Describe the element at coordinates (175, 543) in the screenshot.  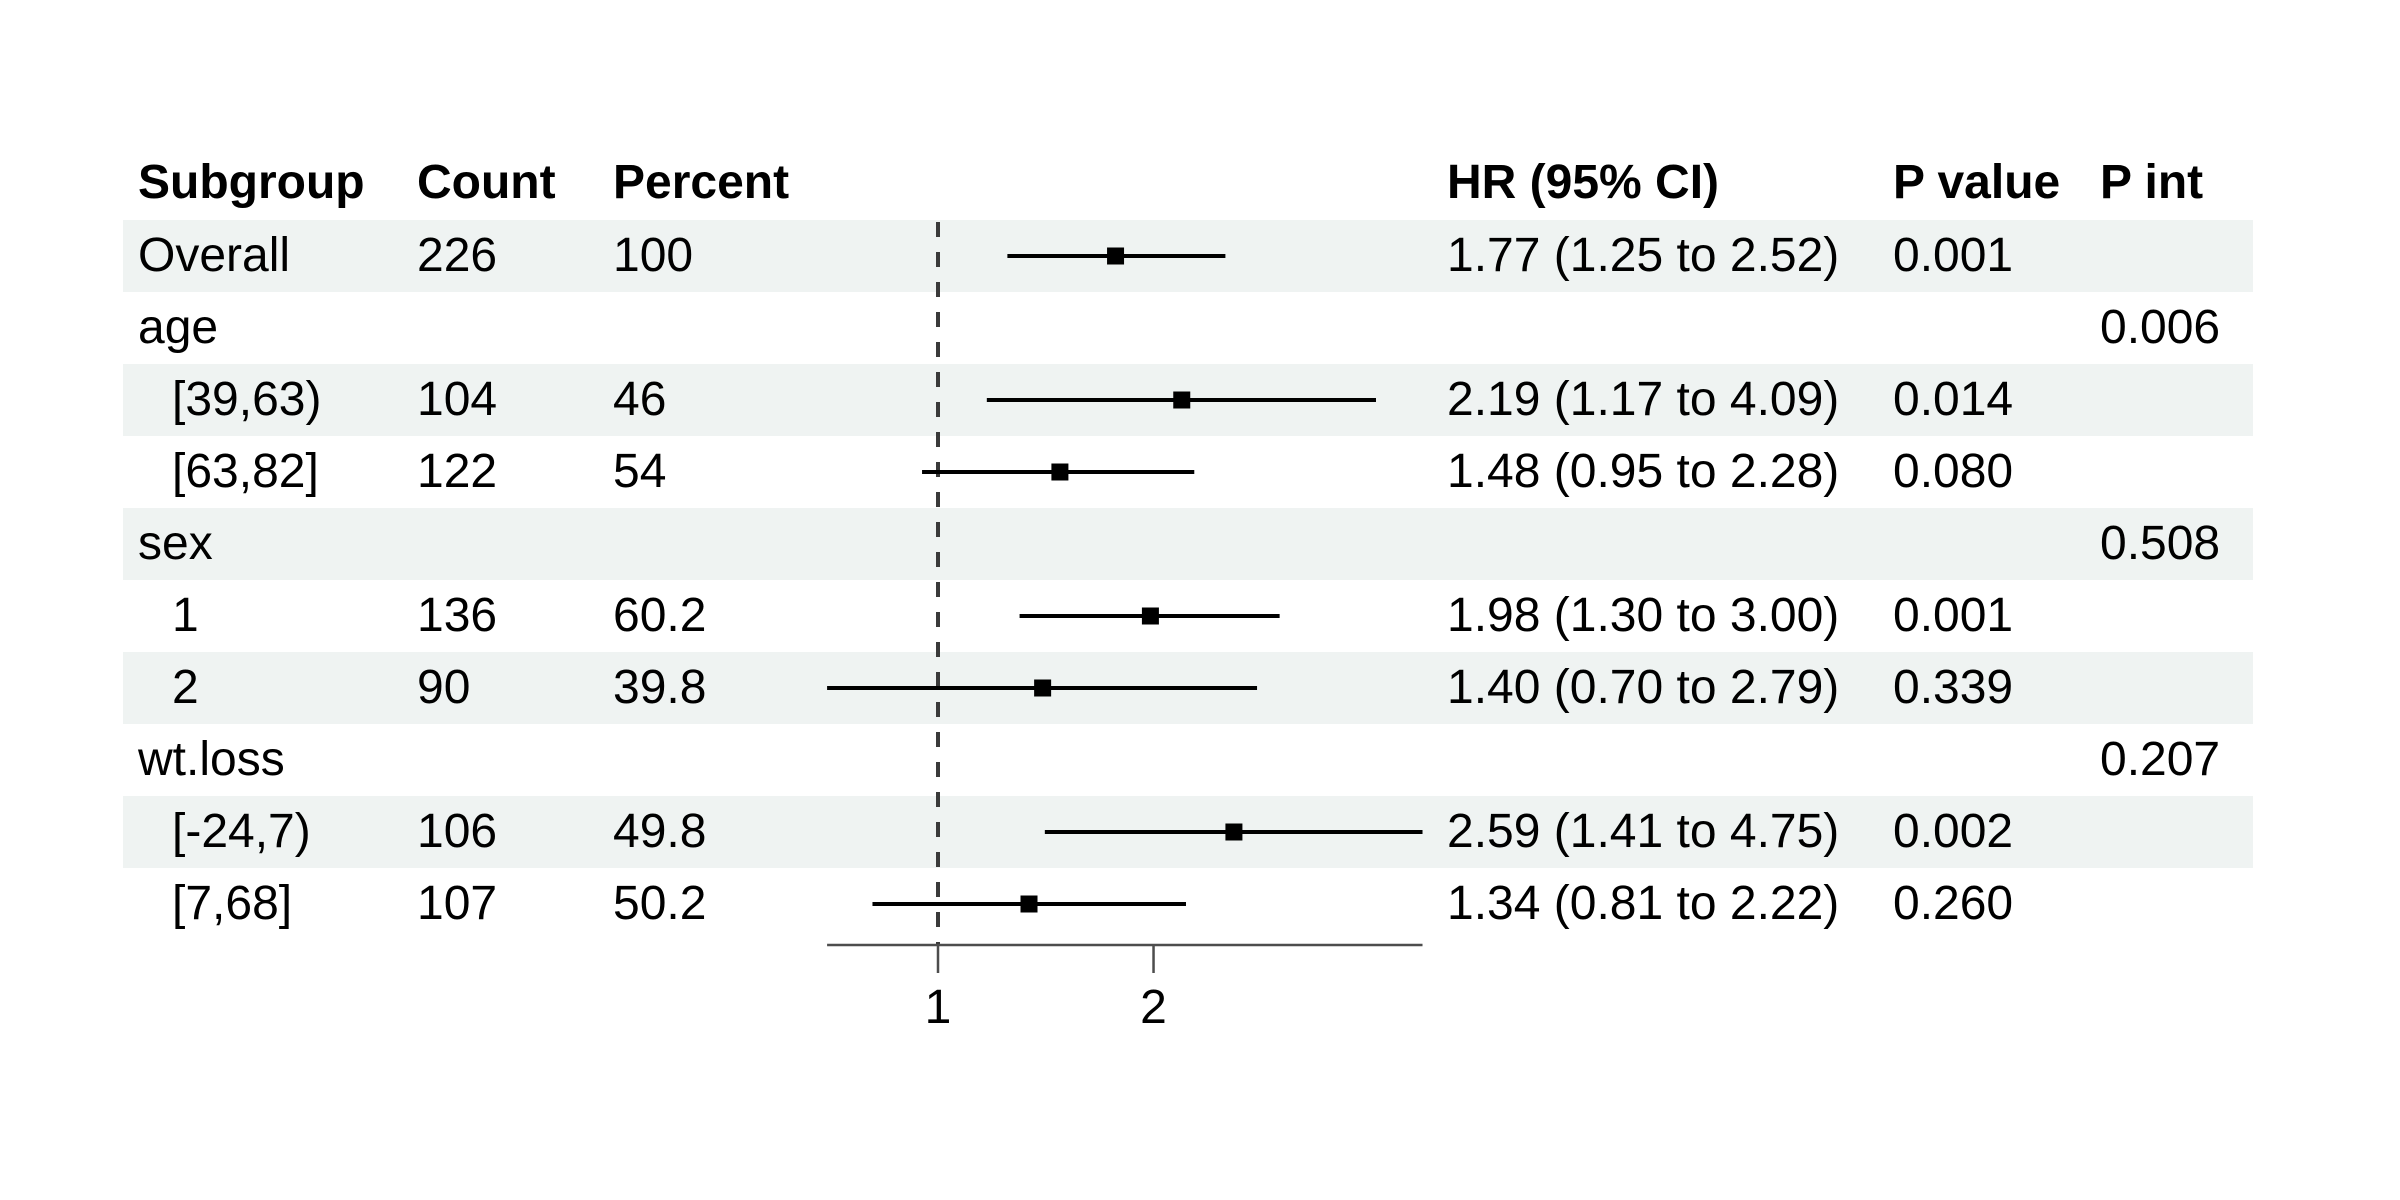
I see `cell-subgroup: sex` at that location.